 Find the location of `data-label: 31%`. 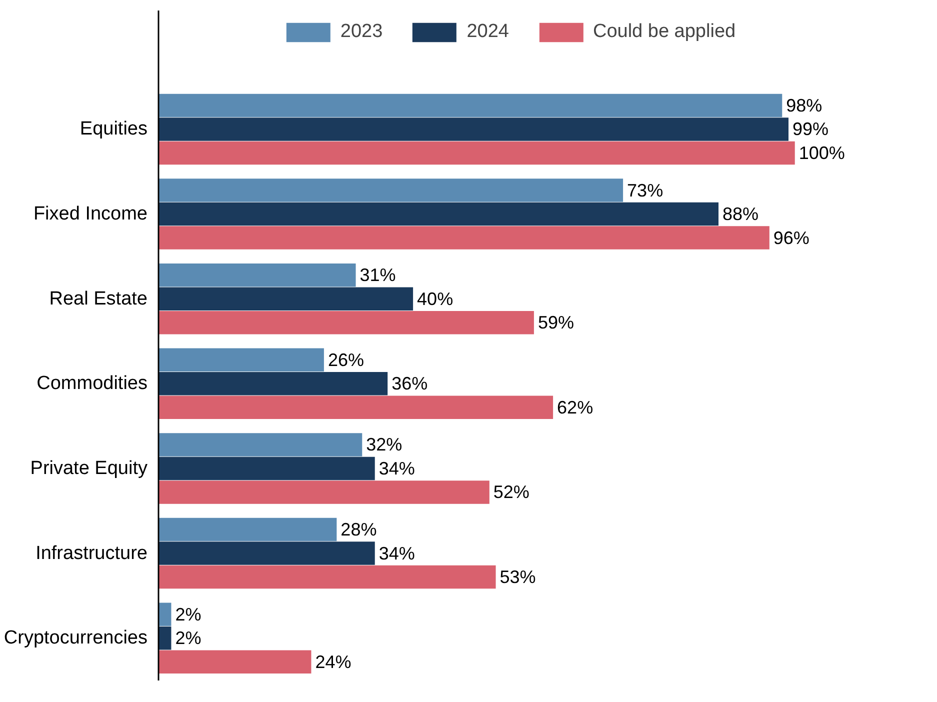

data-label: 31% is located at coordinates (378, 275).